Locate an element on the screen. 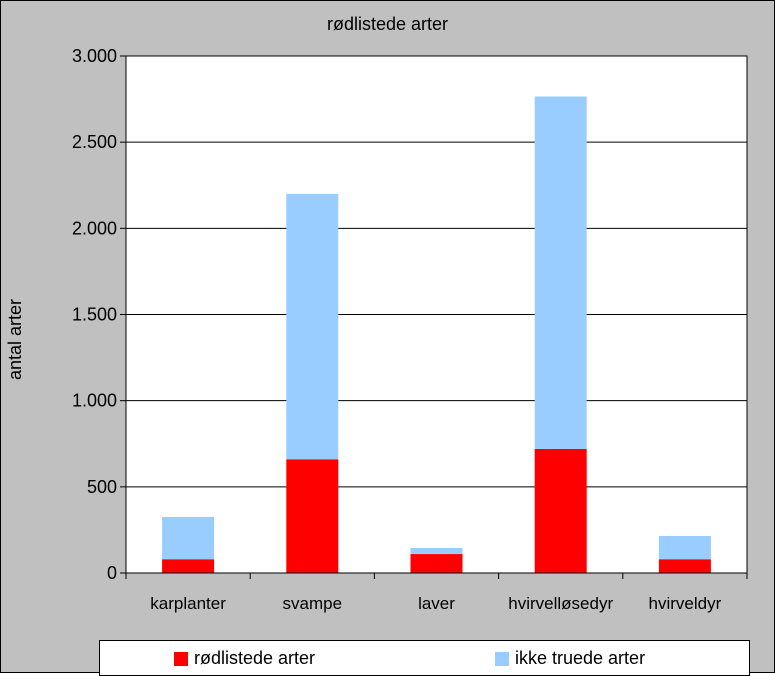 The image size is (775, 676). legend-swatch-red is located at coordinates (181, 658).